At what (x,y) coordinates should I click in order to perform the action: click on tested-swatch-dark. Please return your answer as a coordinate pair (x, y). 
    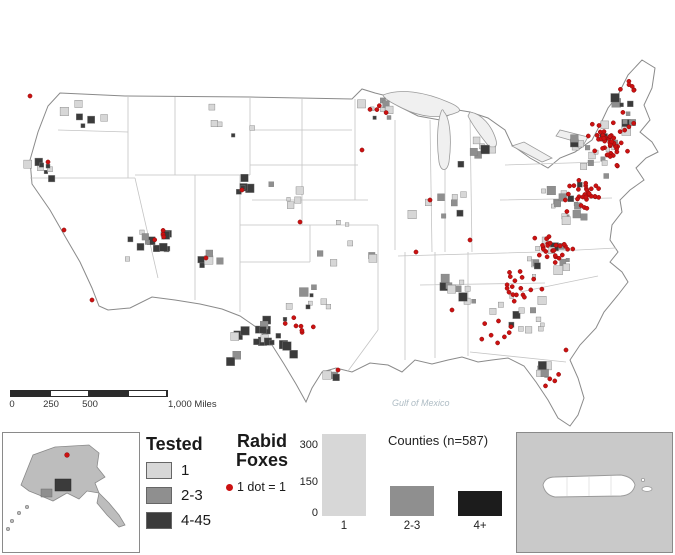
    Looking at the image, I should click on (159, 520).